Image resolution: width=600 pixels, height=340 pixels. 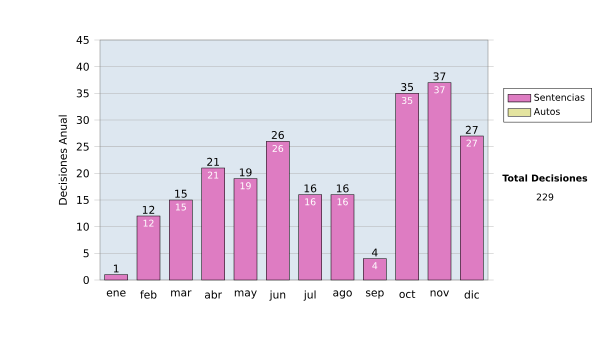 I want to click on x-tick-label: jul, so click(x=310, y=295).